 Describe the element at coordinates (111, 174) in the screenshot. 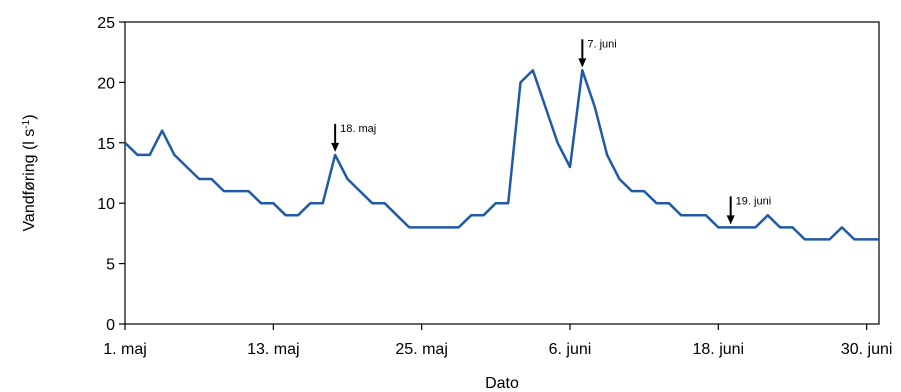

I see `y-axis: 0 5 10 15 20 25` at that location.